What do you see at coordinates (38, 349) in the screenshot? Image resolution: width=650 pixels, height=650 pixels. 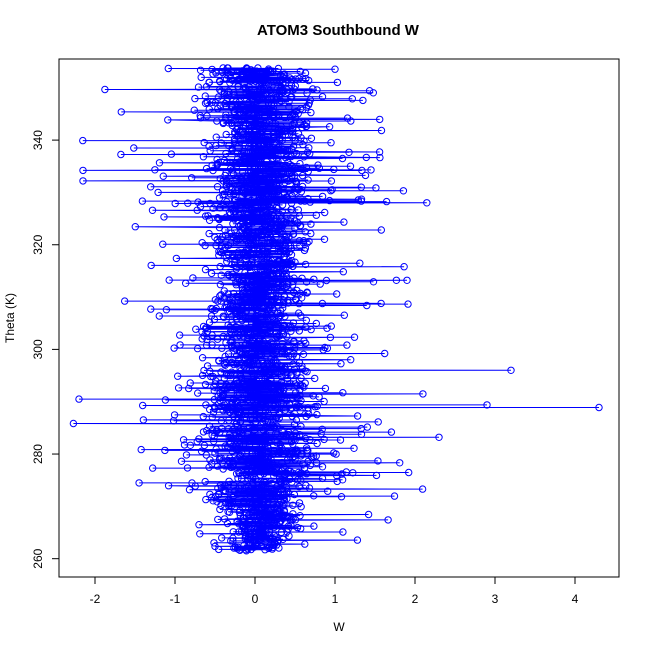 I see `y-tick-label: 300` at bounding box center [38, 349].